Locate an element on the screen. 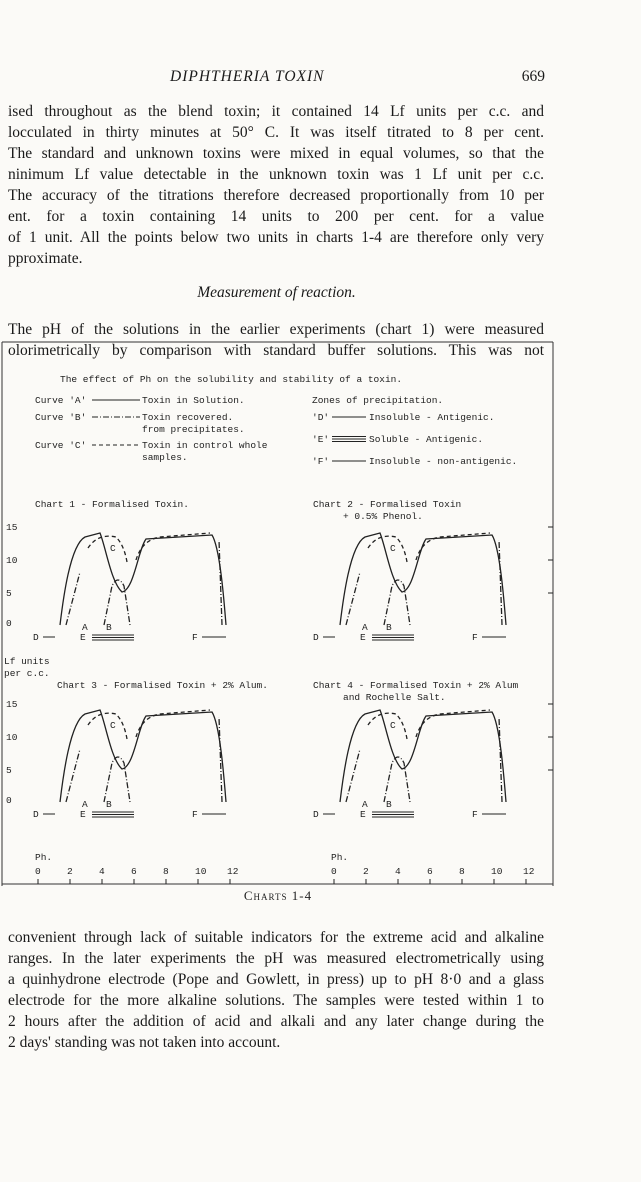 Image resolution: width=641 pixels, height=1182 pixels. chart-title: Chart 3 - Formalised Toxin + 2% Alum. is located at coordinates (162, 685).